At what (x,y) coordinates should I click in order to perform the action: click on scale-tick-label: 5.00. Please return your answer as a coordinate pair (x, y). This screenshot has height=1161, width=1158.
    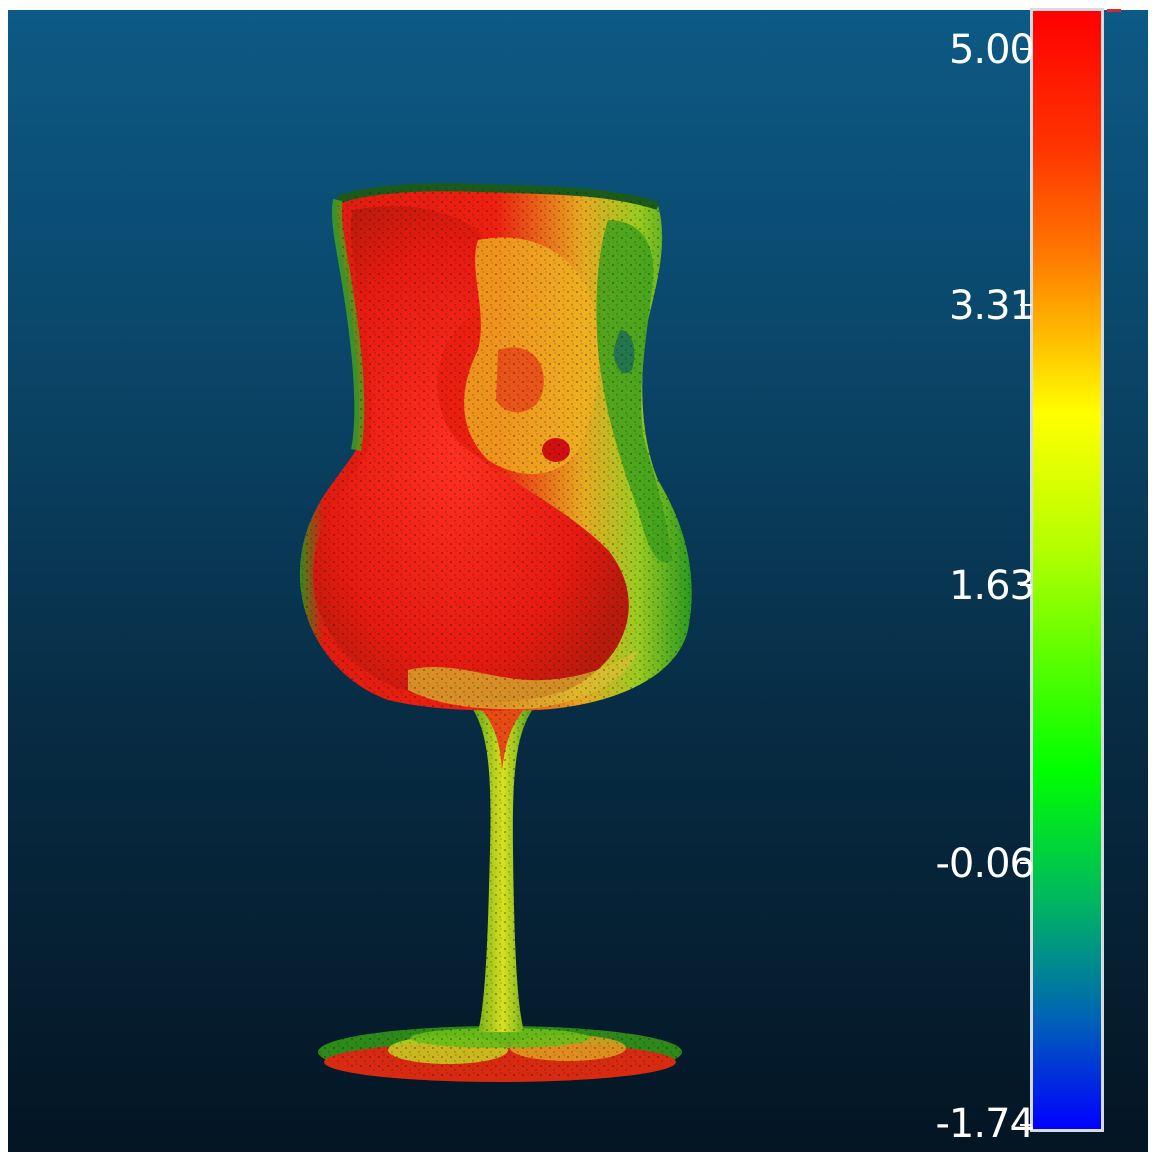
    Looking at the image, I should click on (991, 50).